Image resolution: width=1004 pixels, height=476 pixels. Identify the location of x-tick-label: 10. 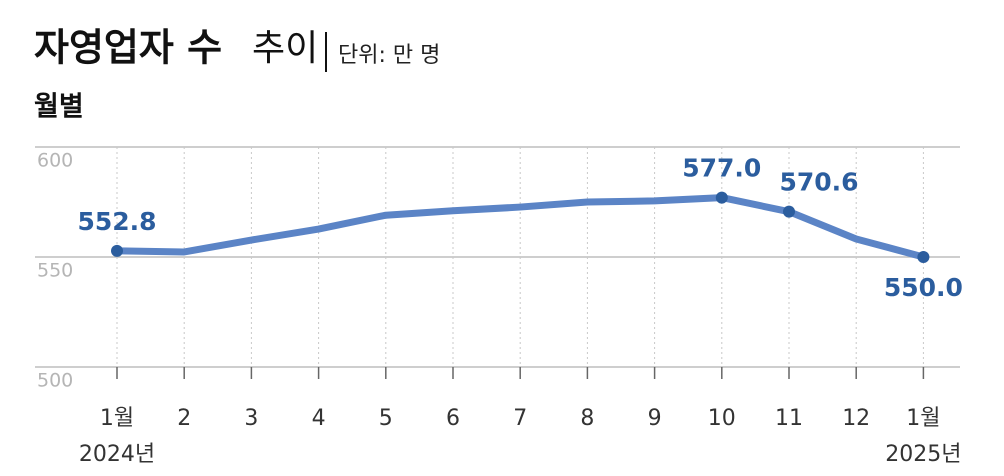
(722, 418).